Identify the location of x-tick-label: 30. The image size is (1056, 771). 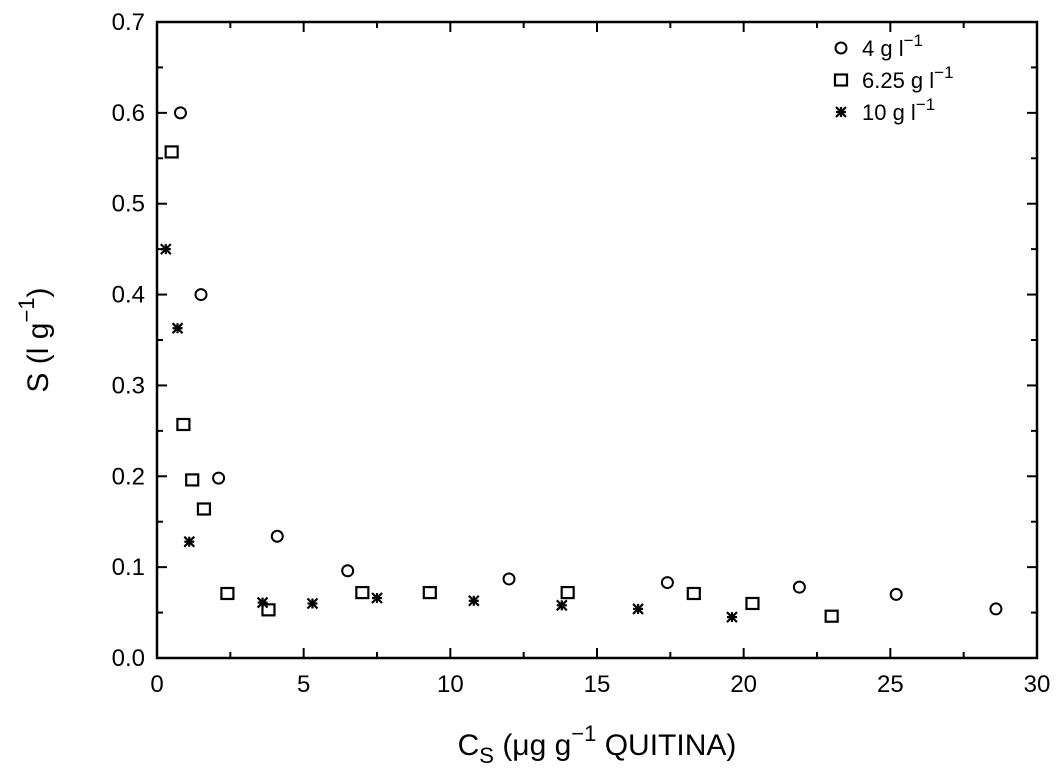
(1037, 684).